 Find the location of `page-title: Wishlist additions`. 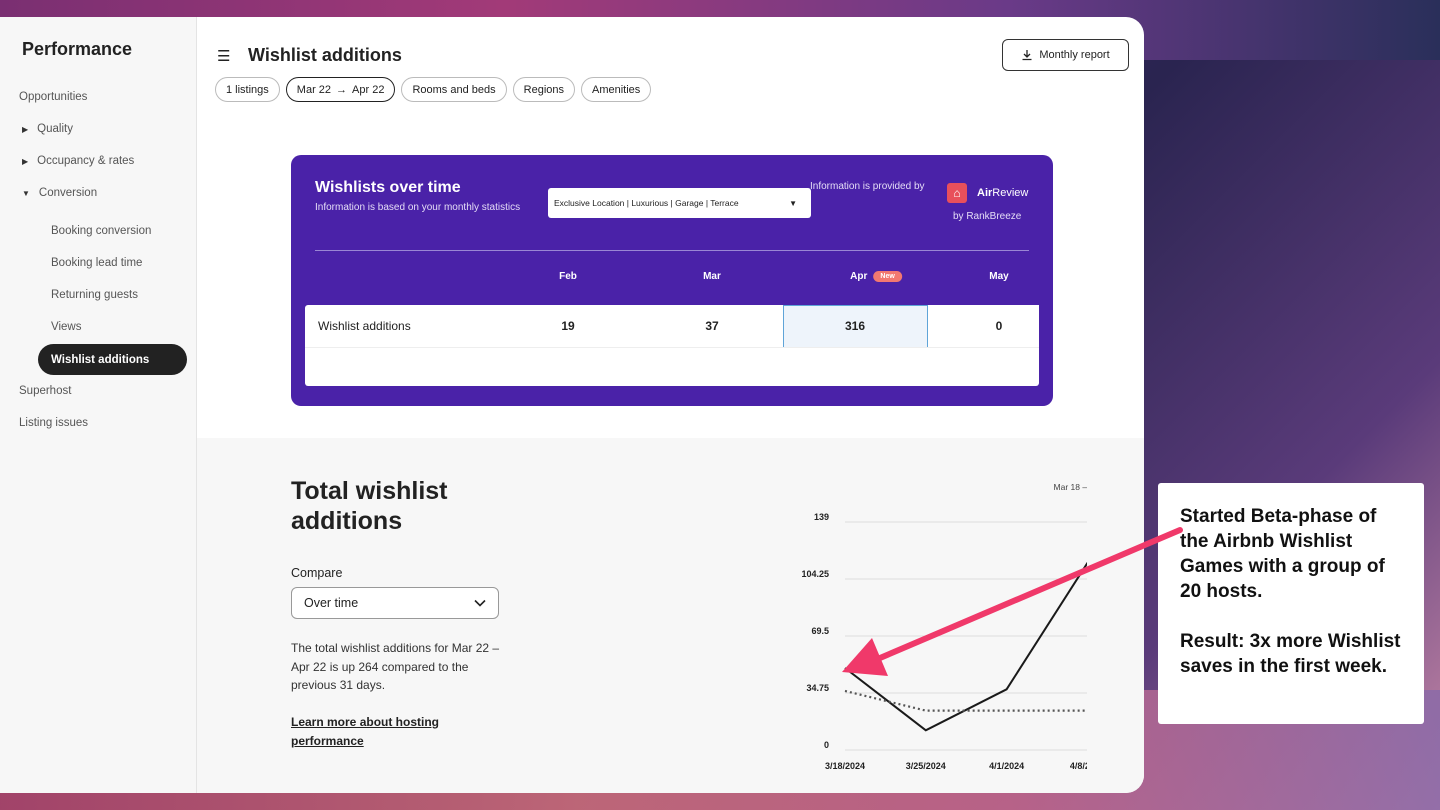

page-title: Wishlist additions is located at coordinates (325, 55).